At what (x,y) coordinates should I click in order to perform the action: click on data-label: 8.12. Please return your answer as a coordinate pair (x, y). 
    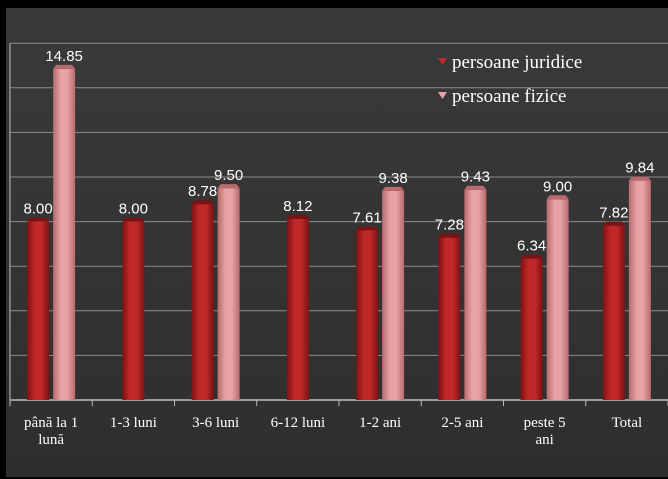
    Looking at the image, I should click on (297, 206).